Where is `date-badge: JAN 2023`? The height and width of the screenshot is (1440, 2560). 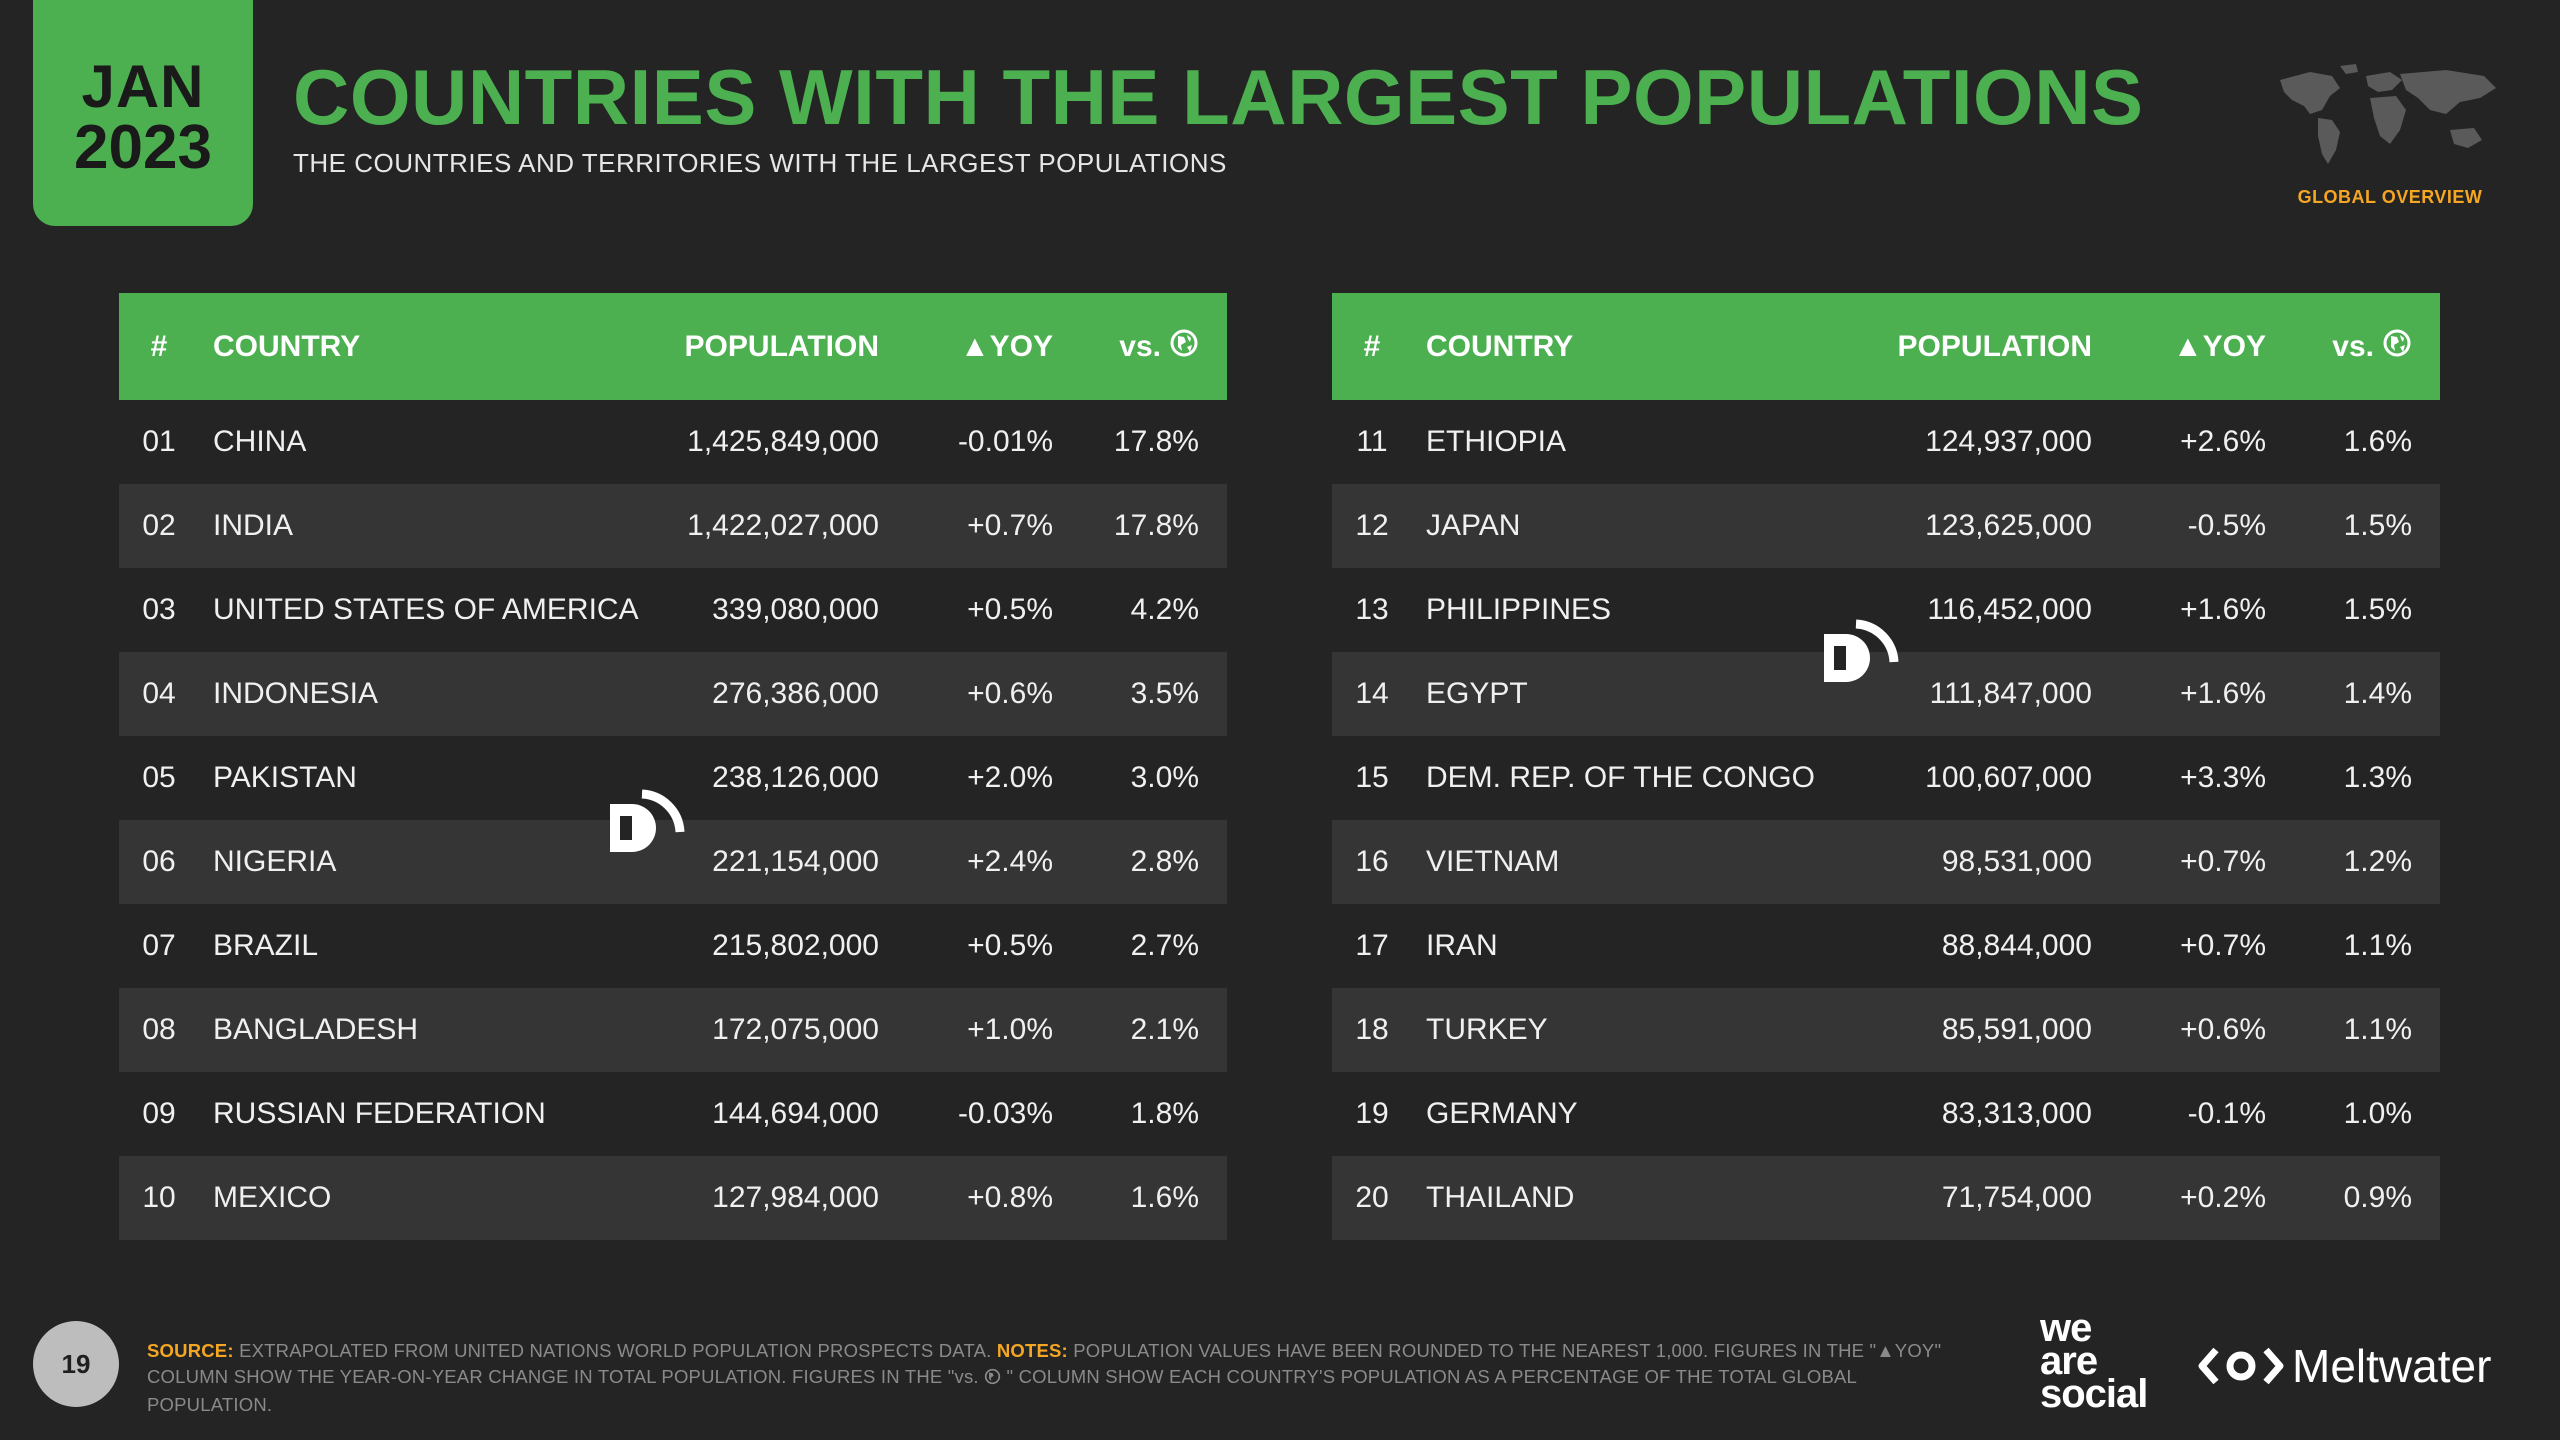
date-badge: JAN 2023 is located at coordinates (143, 113).